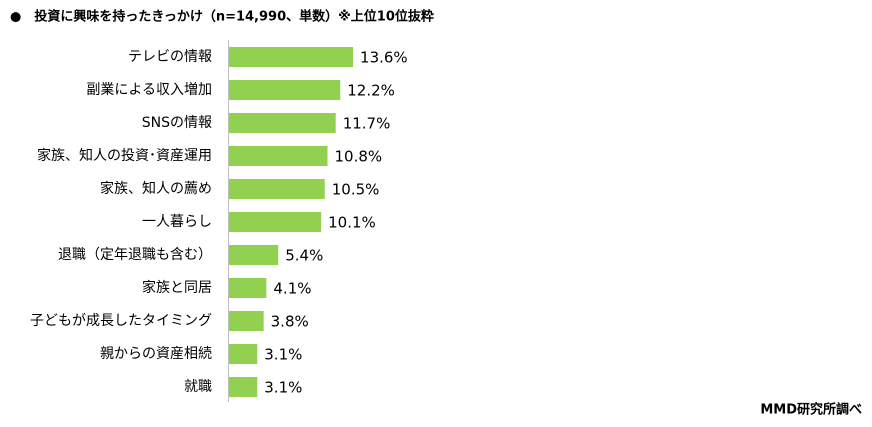 This screenshot has width=872, height=427. What do you see at coordinates (367, 124) in the screenshot?
I see `value-label: 11.7%` at bounding box center [367, 124].